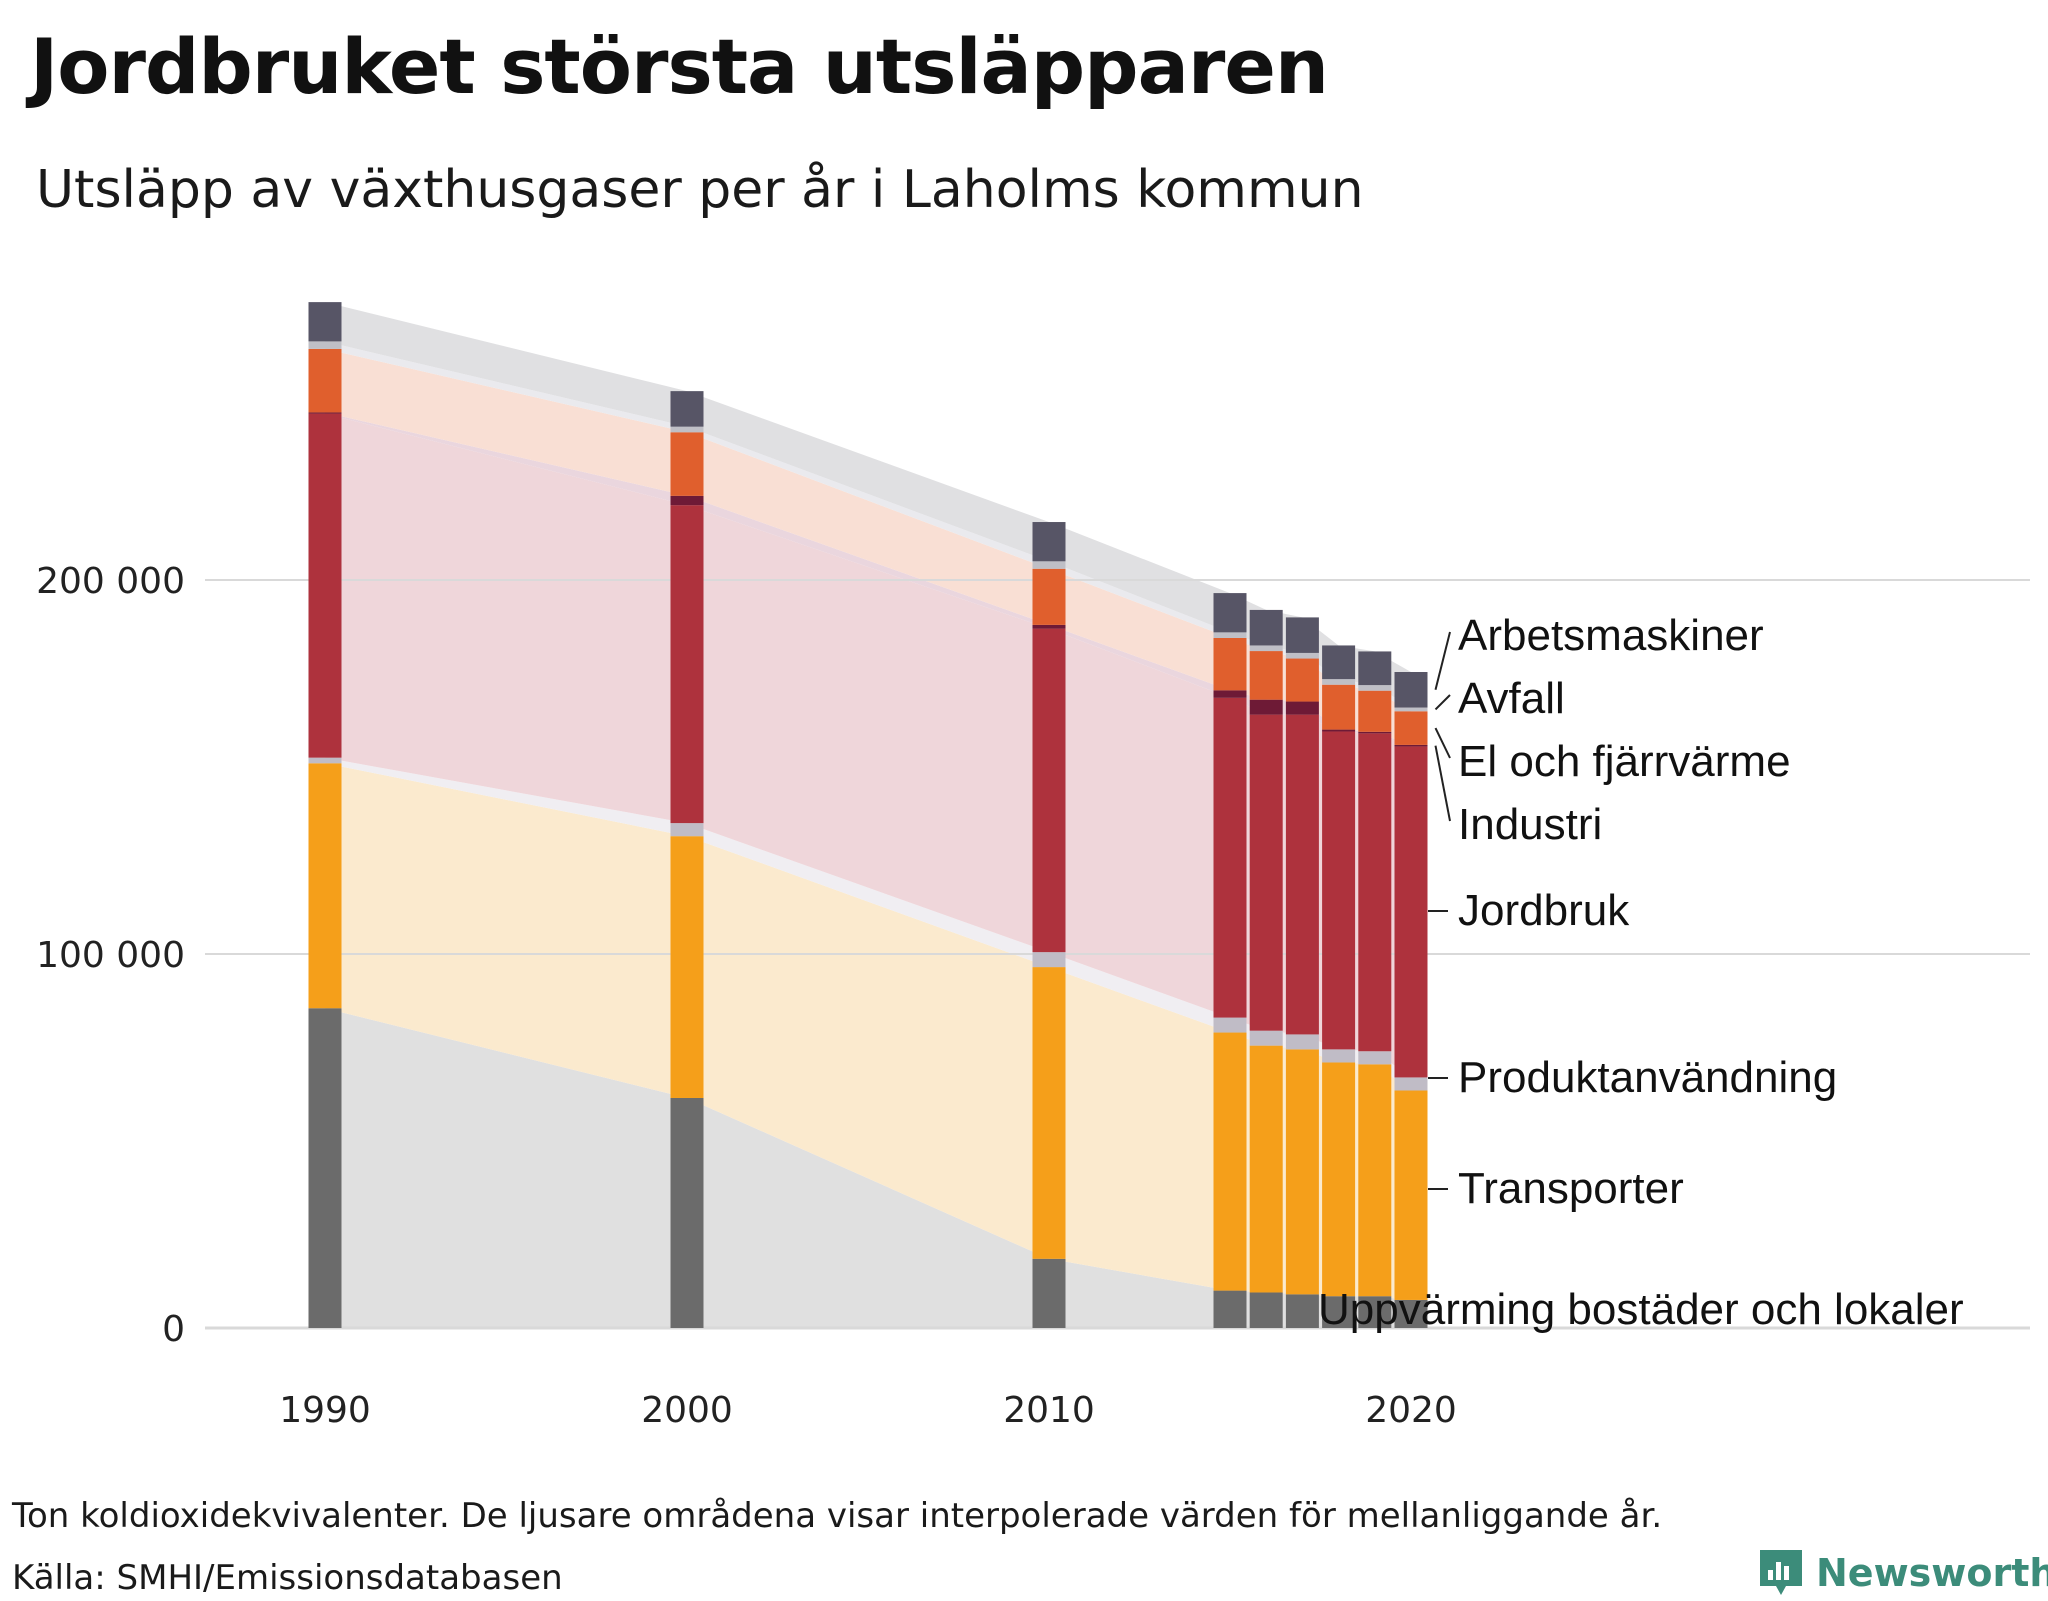 The image size is (2048, 1601). What do you see at coordinates (1266, 648) in the screenshot?
I see `bar-2016-avfall` at bounding box center [1266, 648].